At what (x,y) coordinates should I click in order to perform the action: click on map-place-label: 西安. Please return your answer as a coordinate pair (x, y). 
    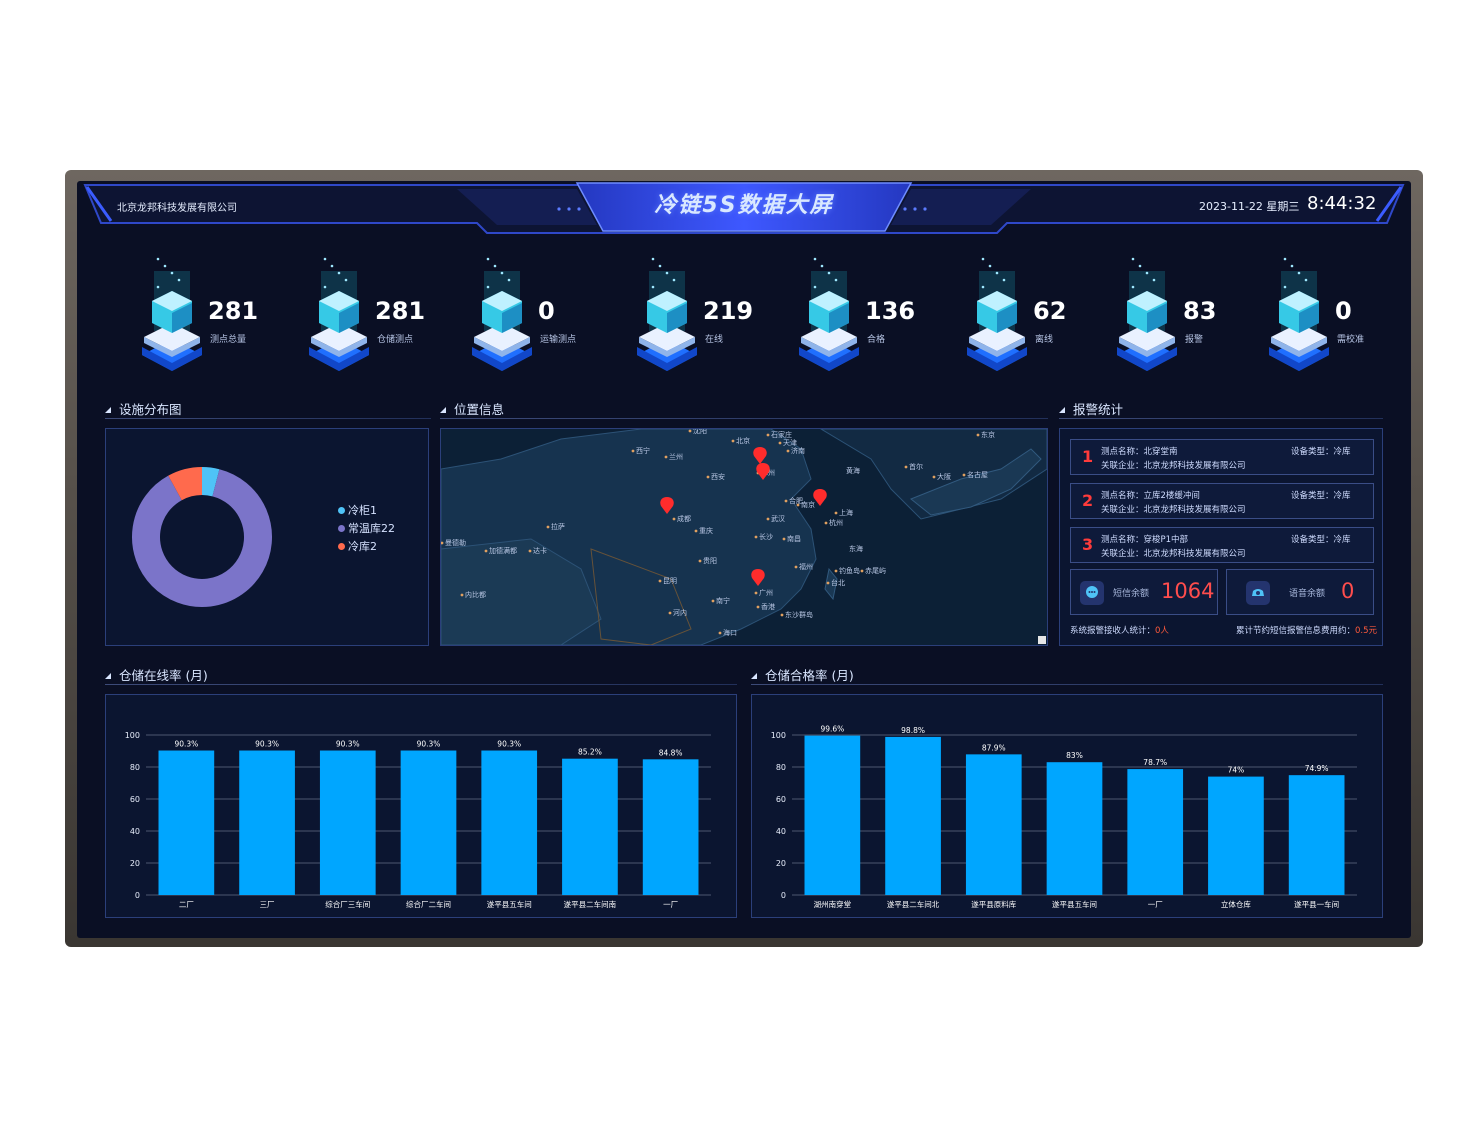
    Looking at the image, I should click on (718, 476).